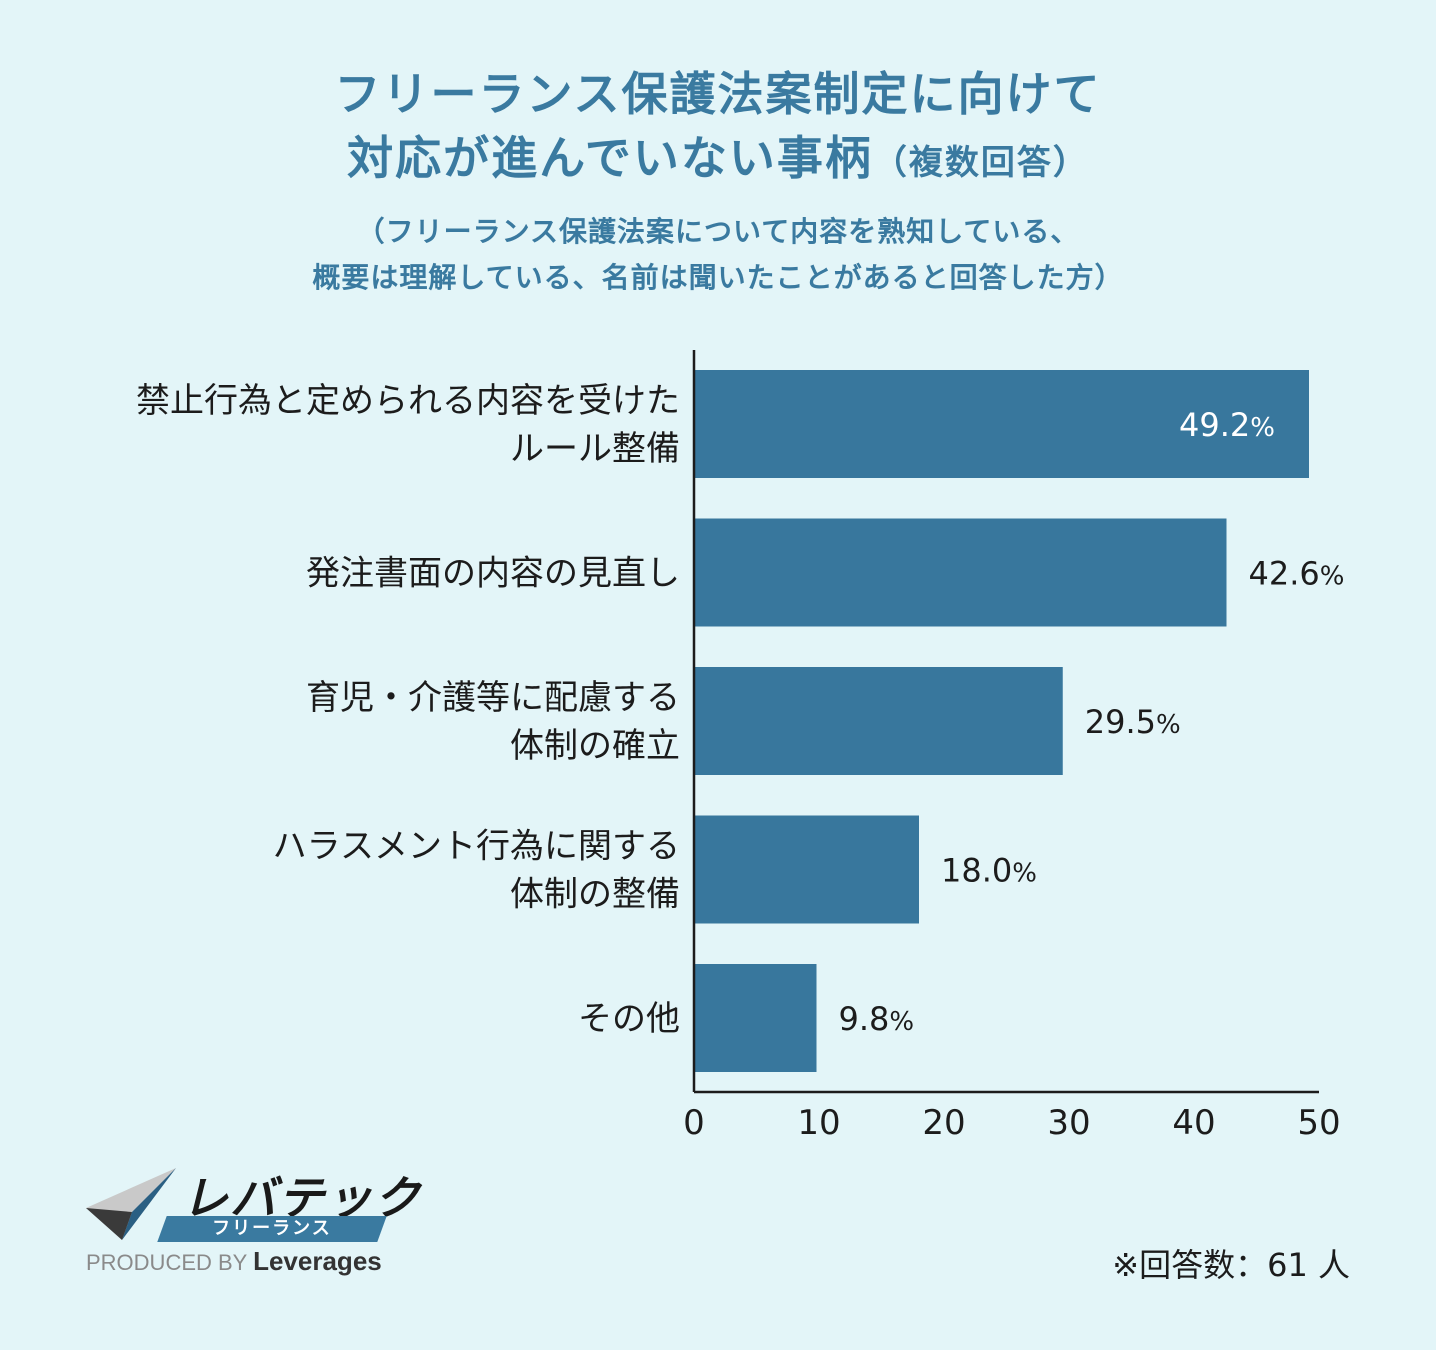  What do you see at coordinates (317, 1261) in the screenshot?
I see `produced-brand: Leverages` at bounding box center [317, 1261].